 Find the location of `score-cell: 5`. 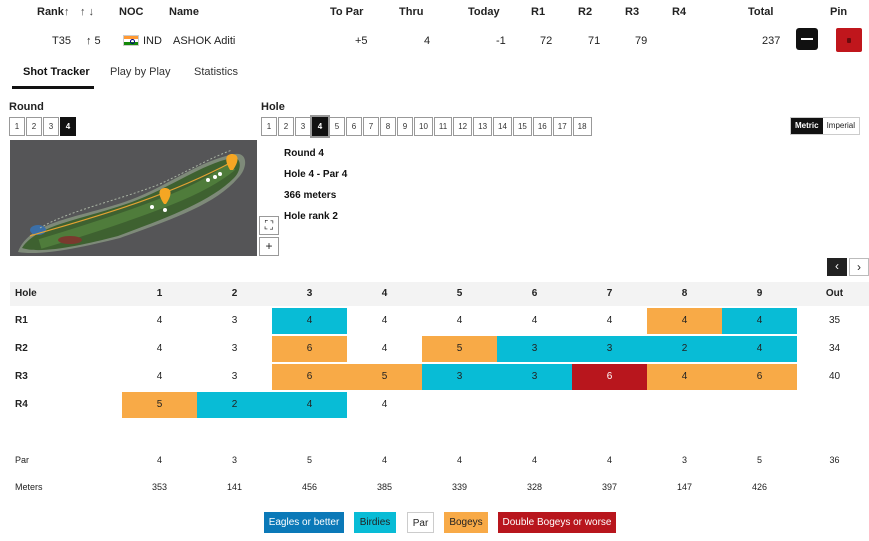

score-cell: 5 is located at coordinates (459, 349).